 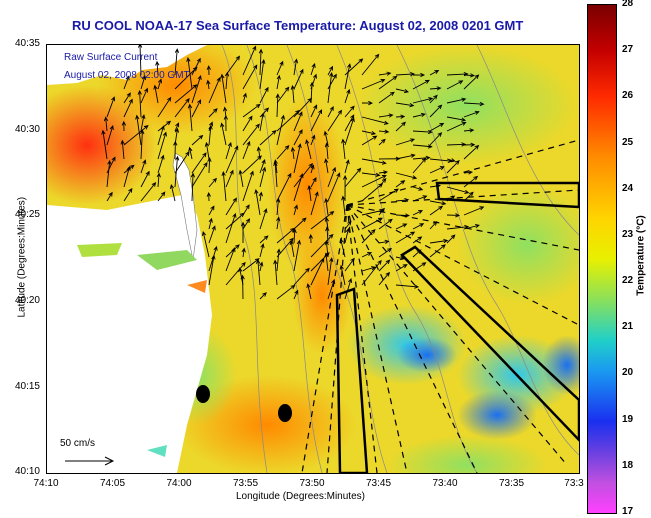 What do you see at coordinates (285, 413) in the screenshot?
I see `buoy-marker` at bounding box center [285, 413].